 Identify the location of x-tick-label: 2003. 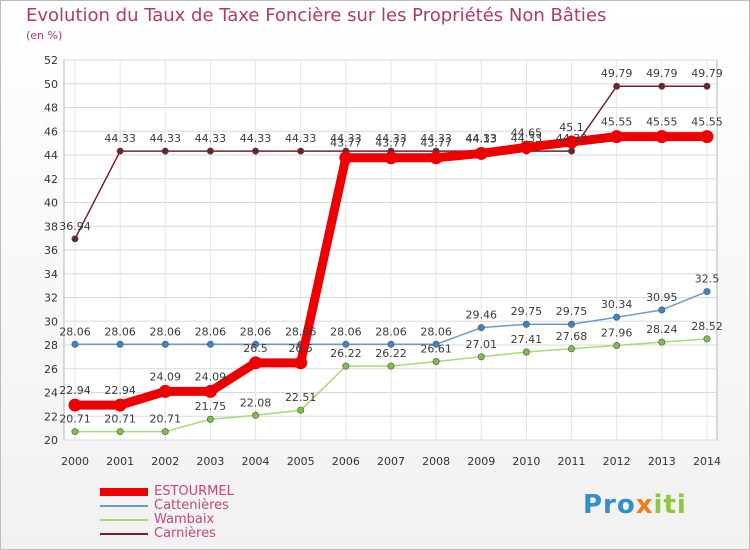
(210, 461).